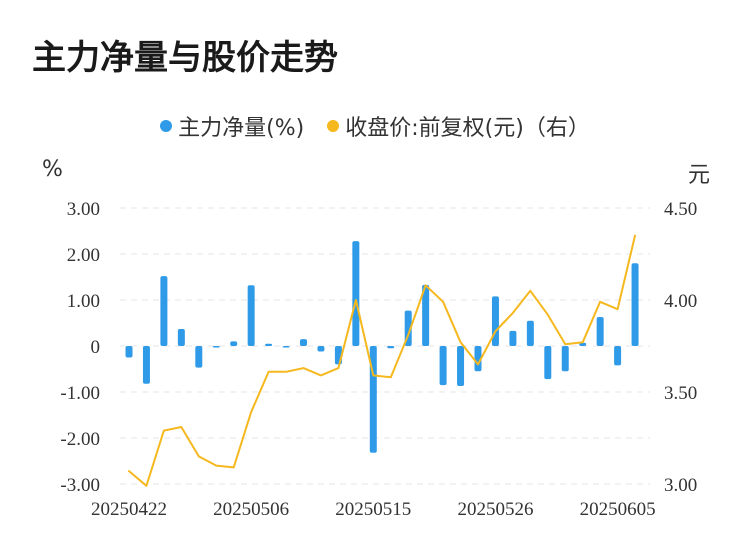 This screenshot has height=558, width=750. What do you see at coordinates (618, 509) in the screenshot?
I see `x-tick-label: 20250605` at bounding box center [618, 509].